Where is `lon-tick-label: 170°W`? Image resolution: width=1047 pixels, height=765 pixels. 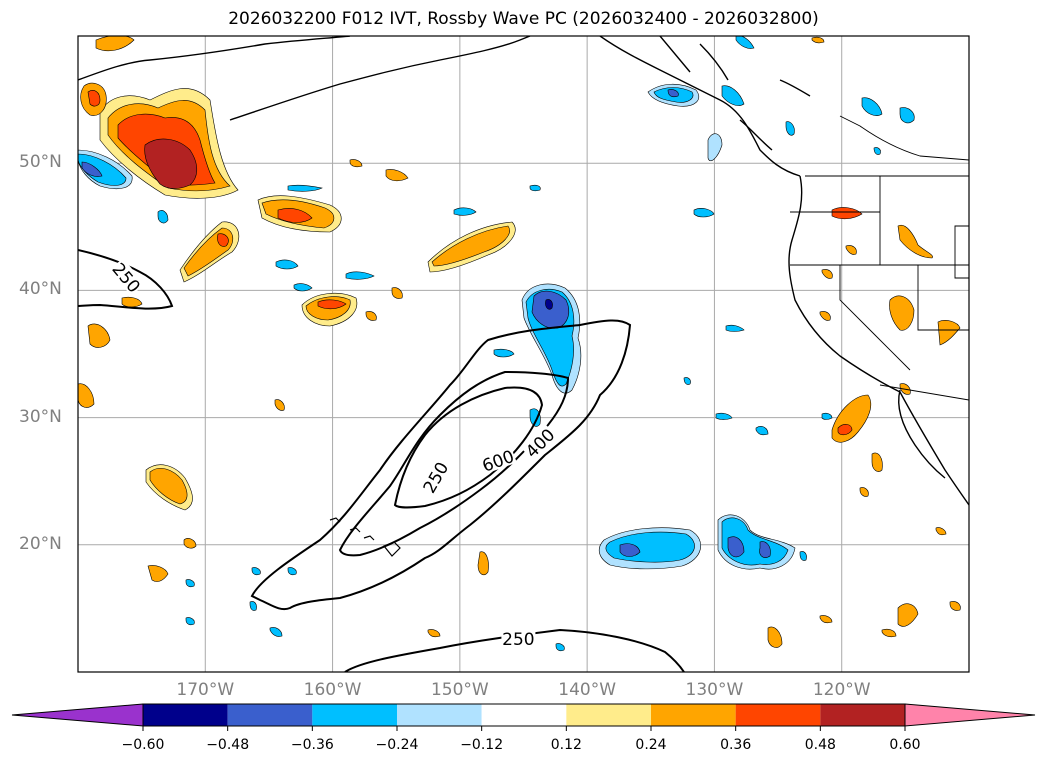
lon-tick-label: 170°W is located at coordinates (205, 690).